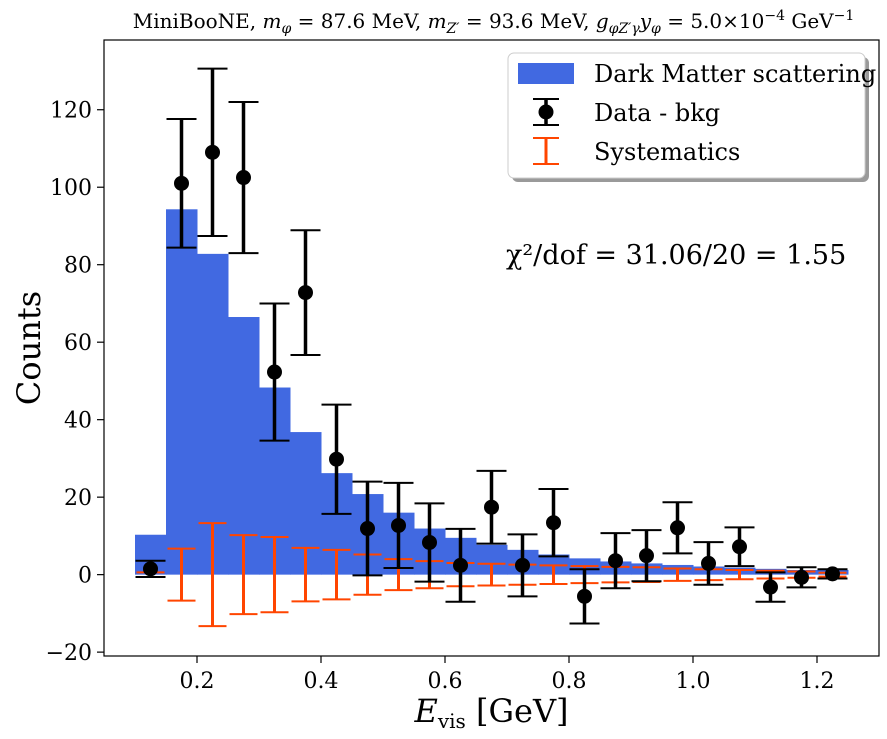 This screenshot has width=887, height=739. What do you see at coordinates (75, 382) in the screenshot?
I see `y-axis-ticks: −20 0 20 40 60 80 100 120` at bounding box center [75, 382].